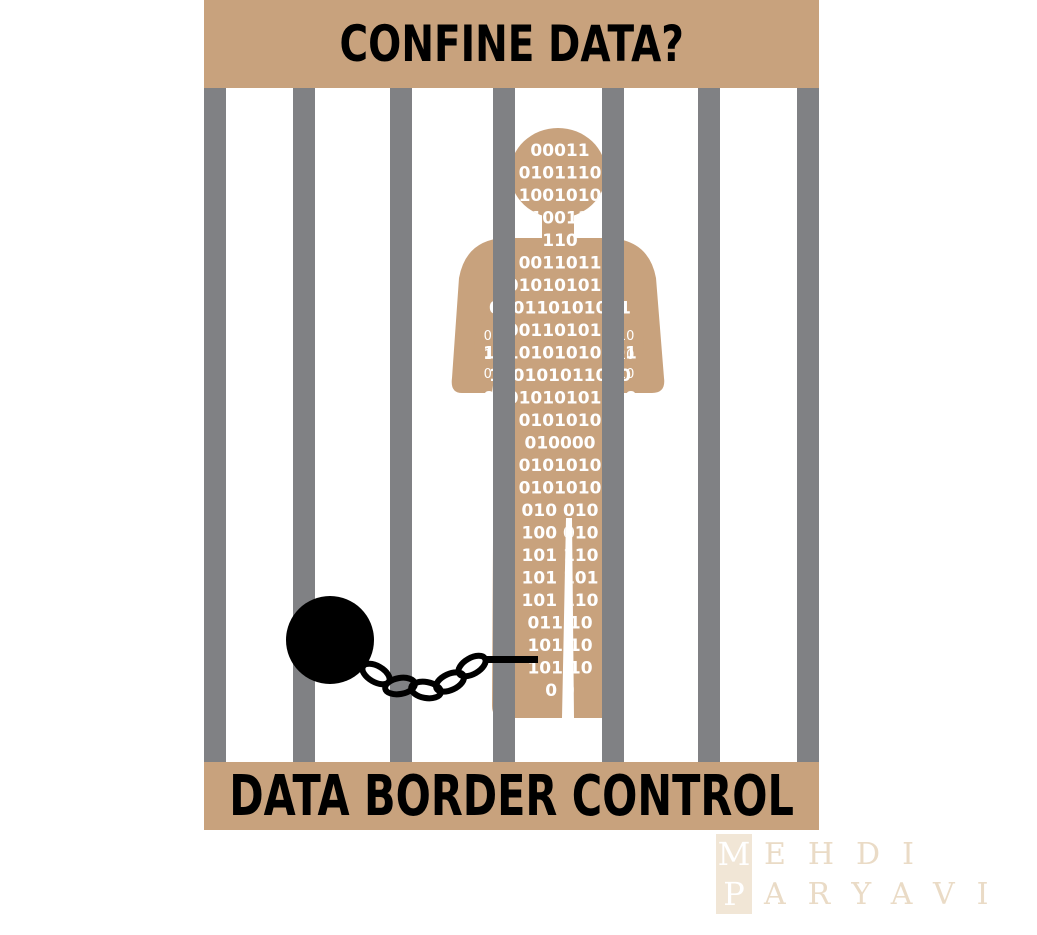 This screenshot has height=935, width=1037. I want to click on watermark-last-name: ARYAVI, so click(887, 894).